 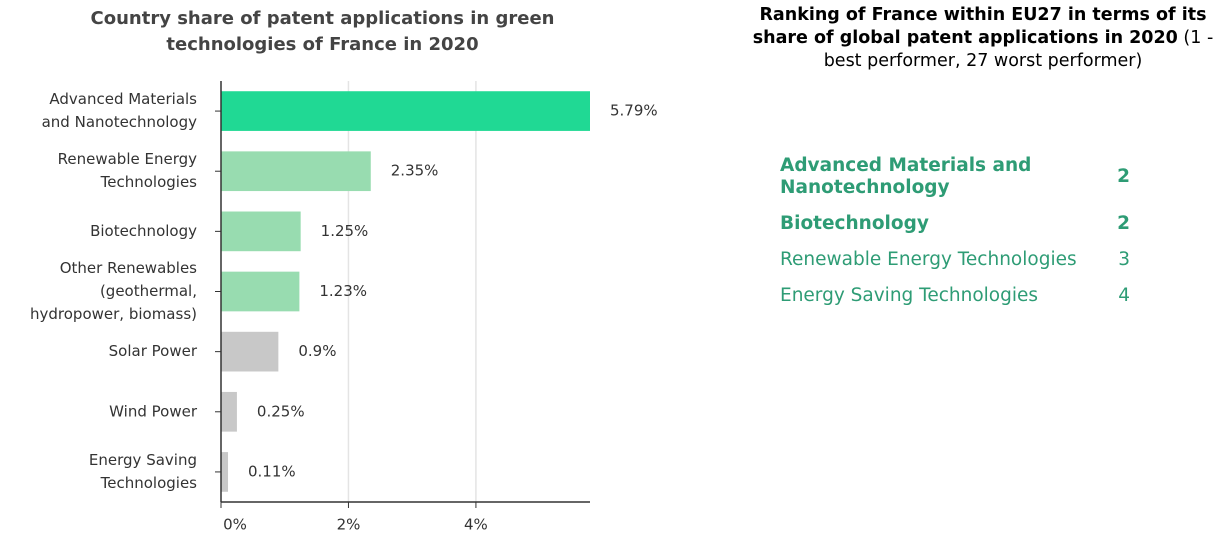 I want to click on x-tick-label: 2%, so click(x=349, y=525).